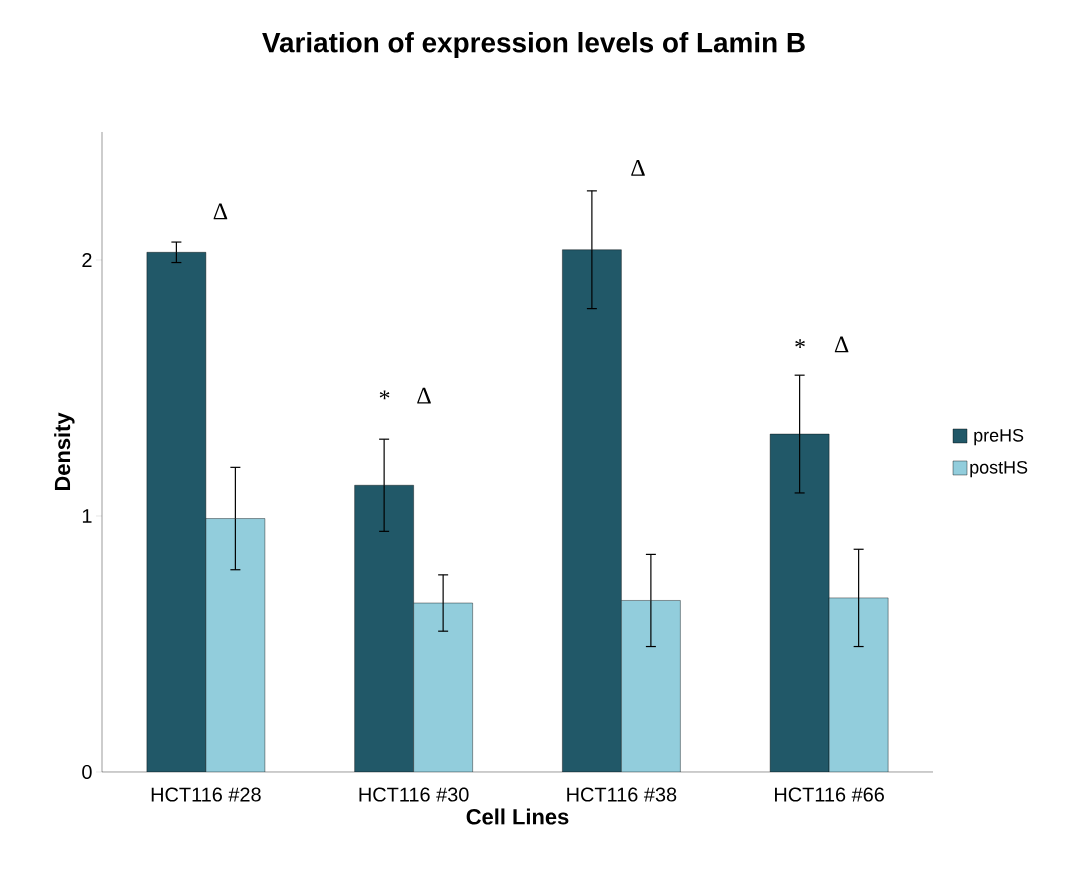 This screenshot has height=875, width=1069. Describe the element at coordinates (64, 451) in the screenshot. I see `y-axis-title: Density` at that location.